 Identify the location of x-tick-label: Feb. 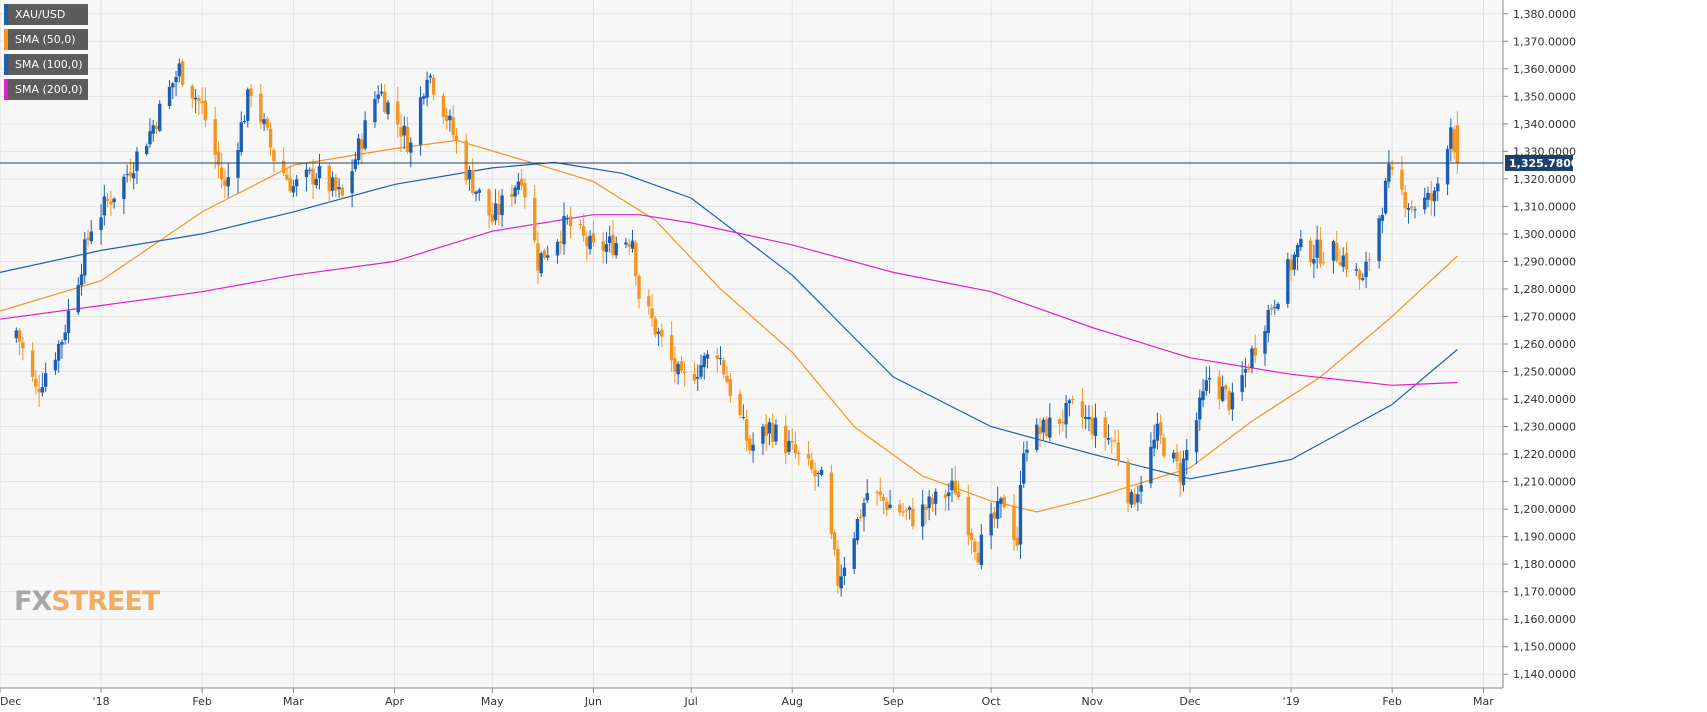
(1391, 701).